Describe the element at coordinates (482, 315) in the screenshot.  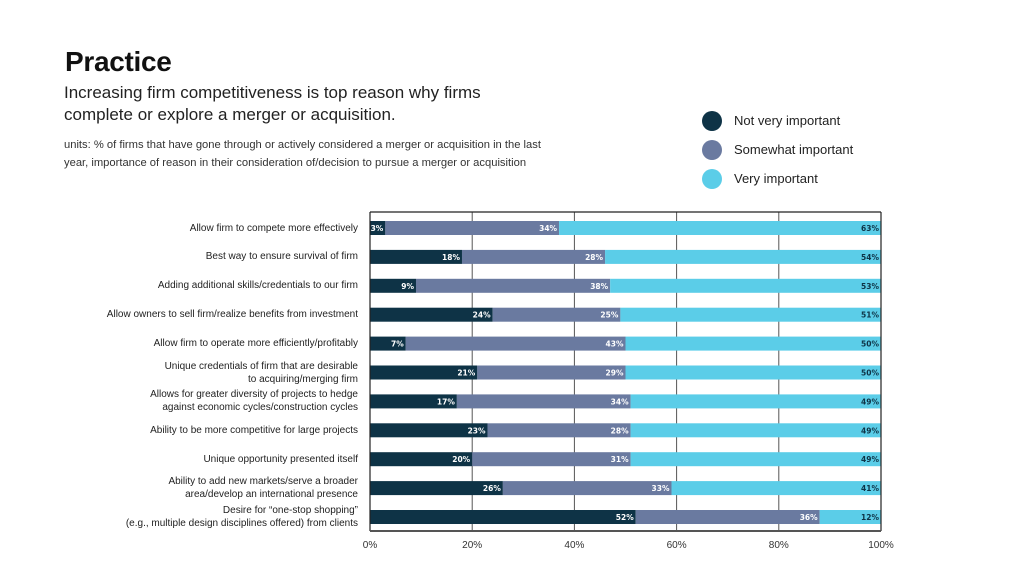
I see `bar-value-label: 24%` at that location.